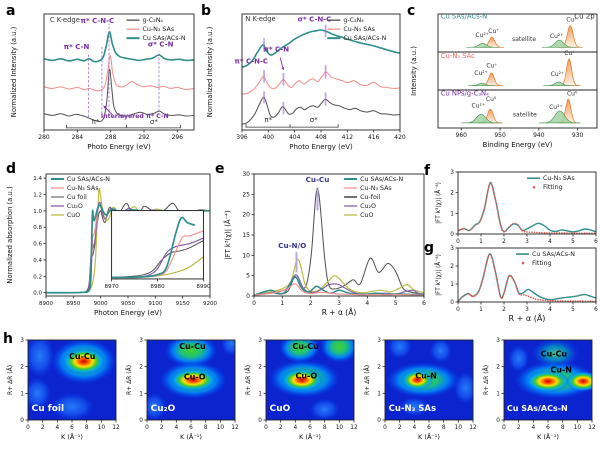 Image resolution: width=600 pixels, height=452 pixels. Describe the element at coordinates (75, 206) in the screenshot. I see `svg-text: Cu₂O` at that location.